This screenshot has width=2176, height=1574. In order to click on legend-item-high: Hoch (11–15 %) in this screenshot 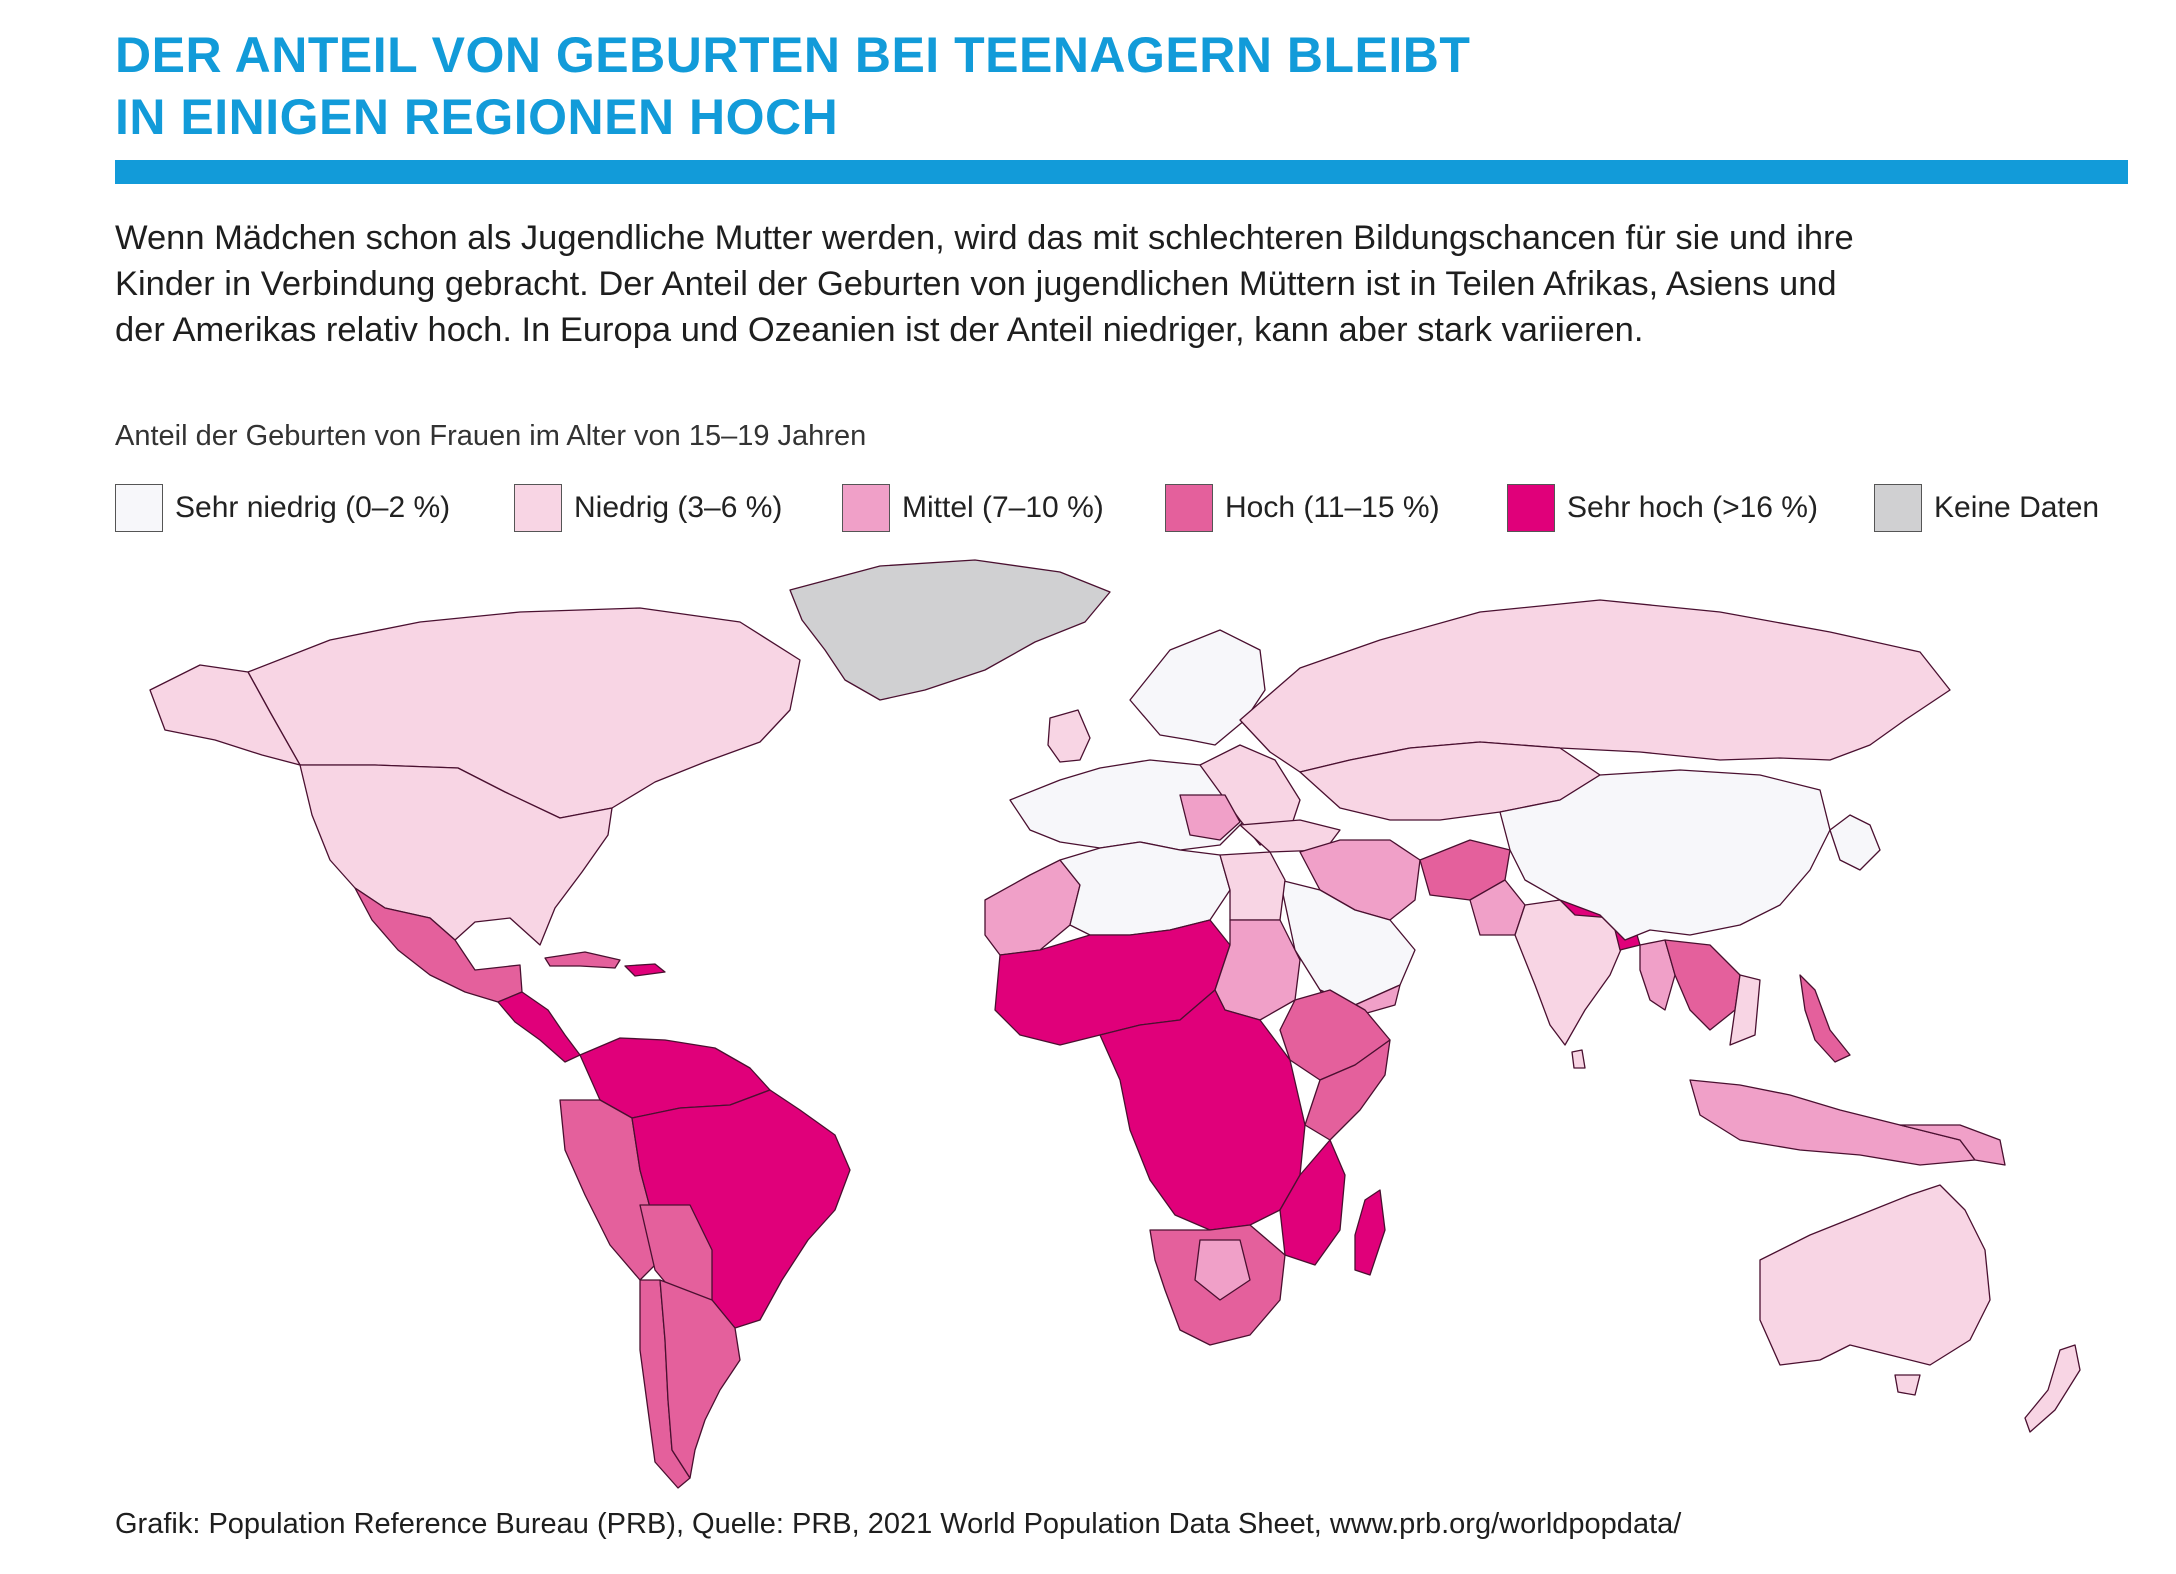, I will do `click(1302, 508)`.